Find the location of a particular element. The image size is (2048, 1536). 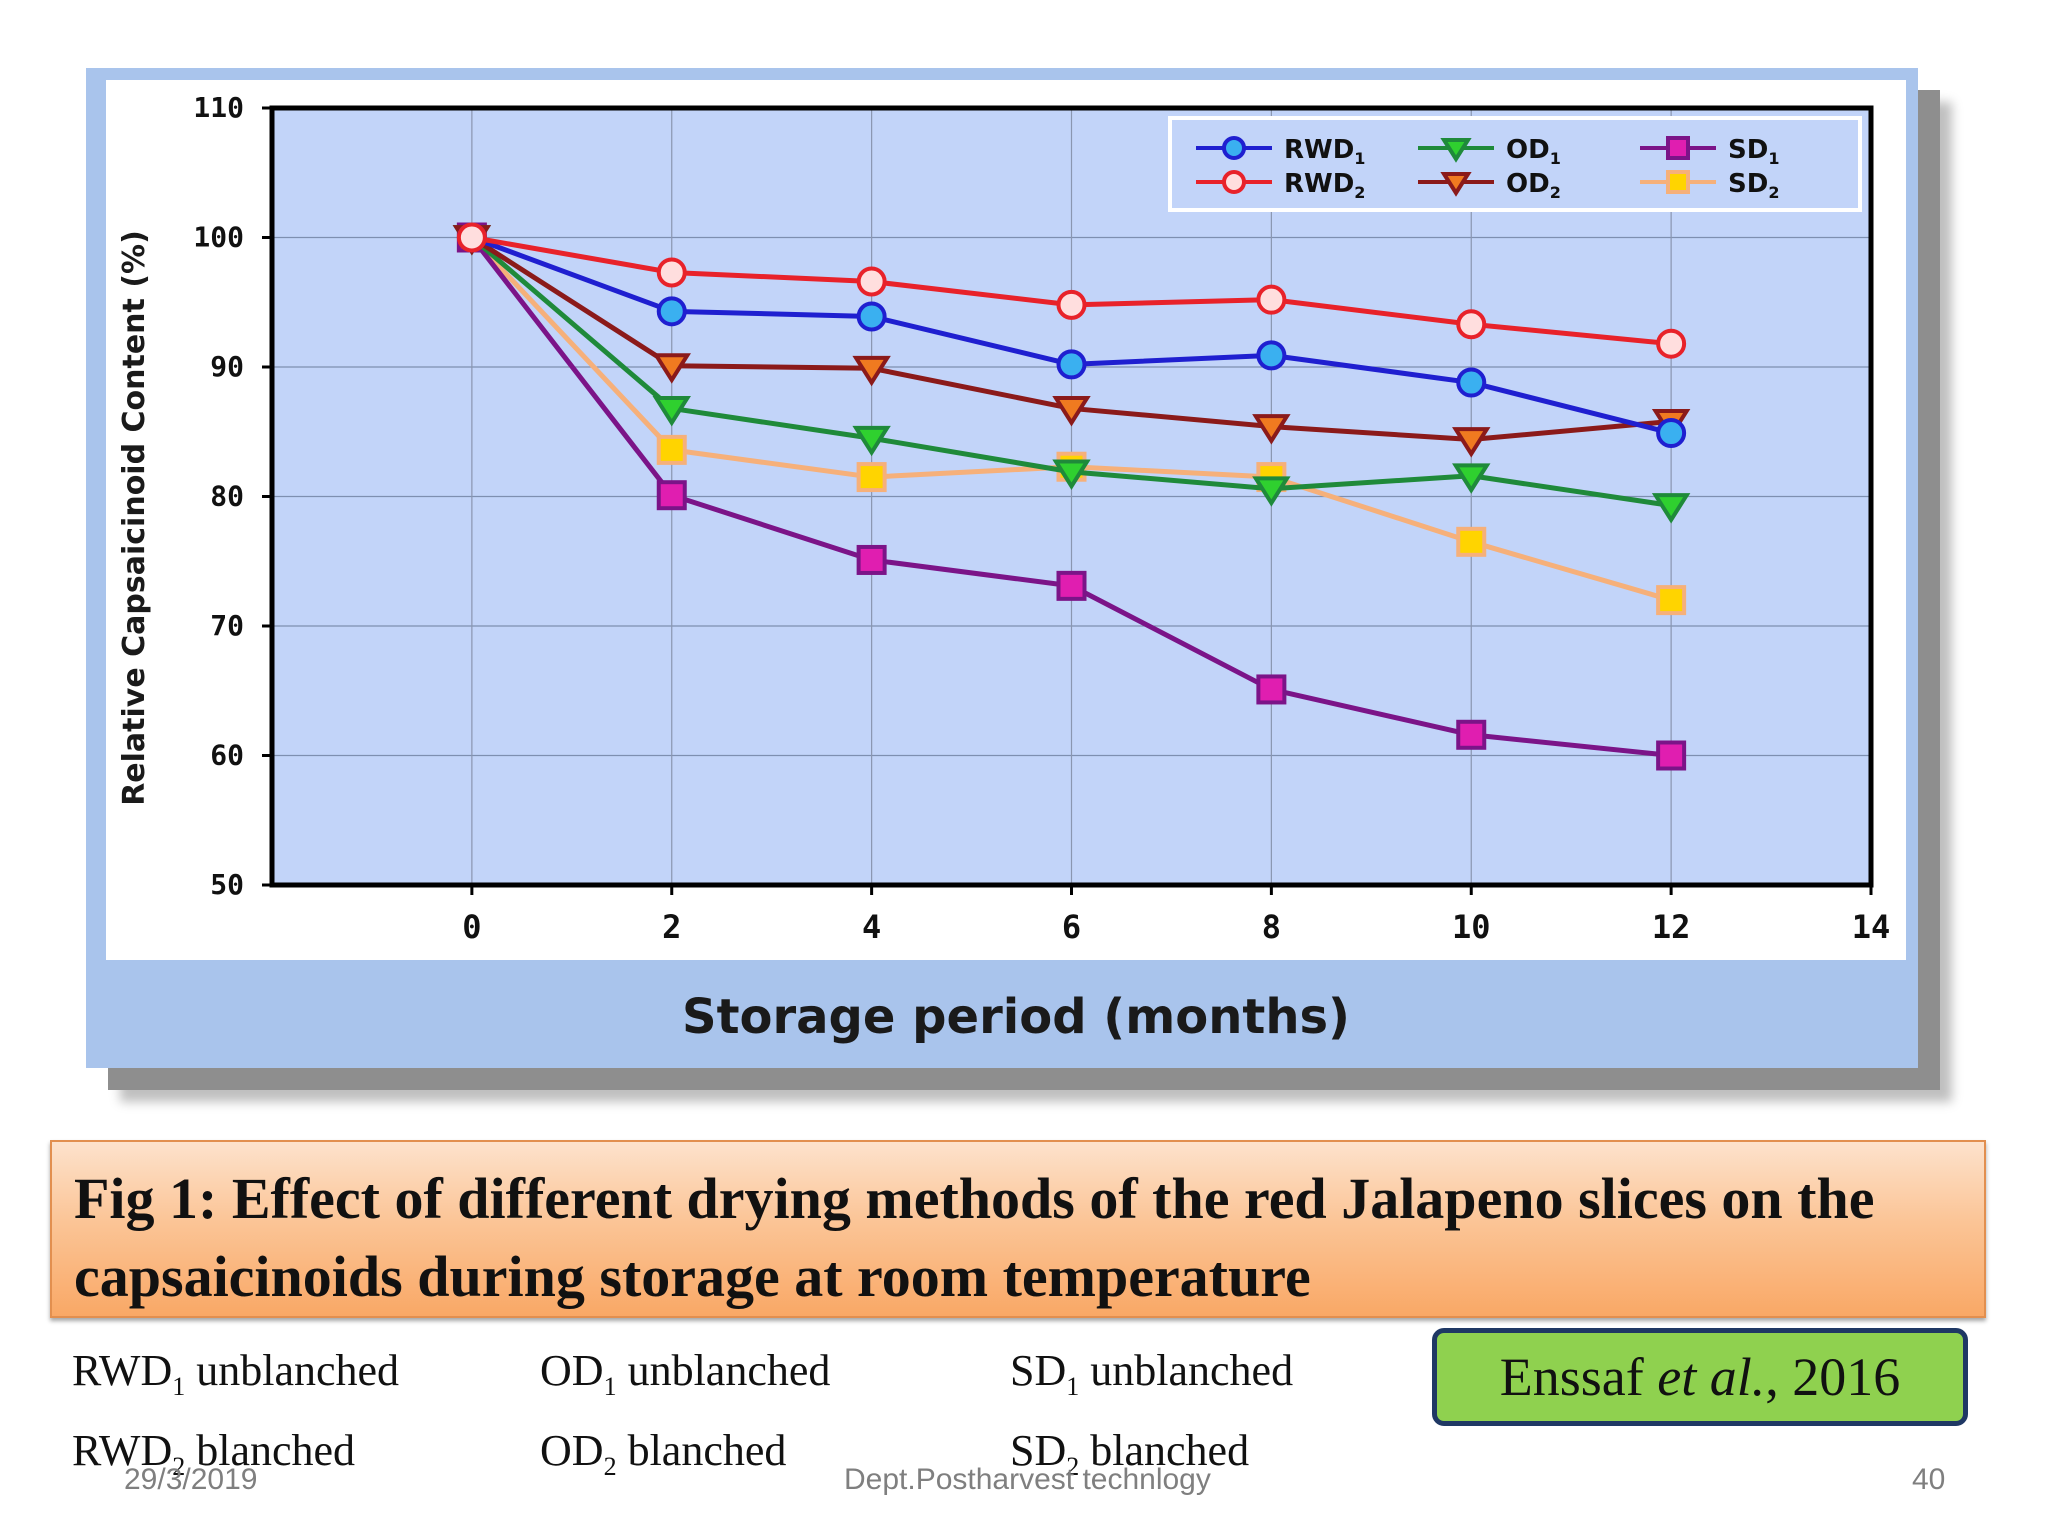

x-tick-label: 6 is located at coordinates (1071, 927).